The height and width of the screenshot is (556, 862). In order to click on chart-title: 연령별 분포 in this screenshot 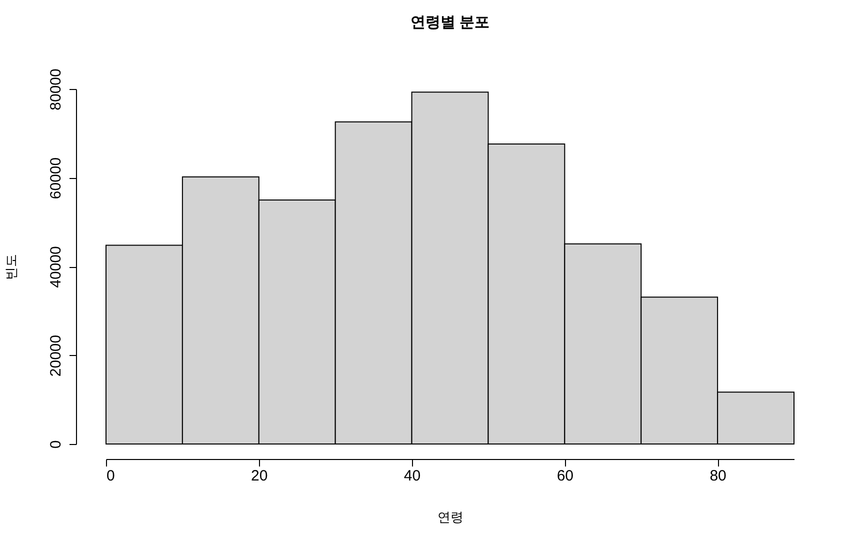, I will do `click(450, 23)`.